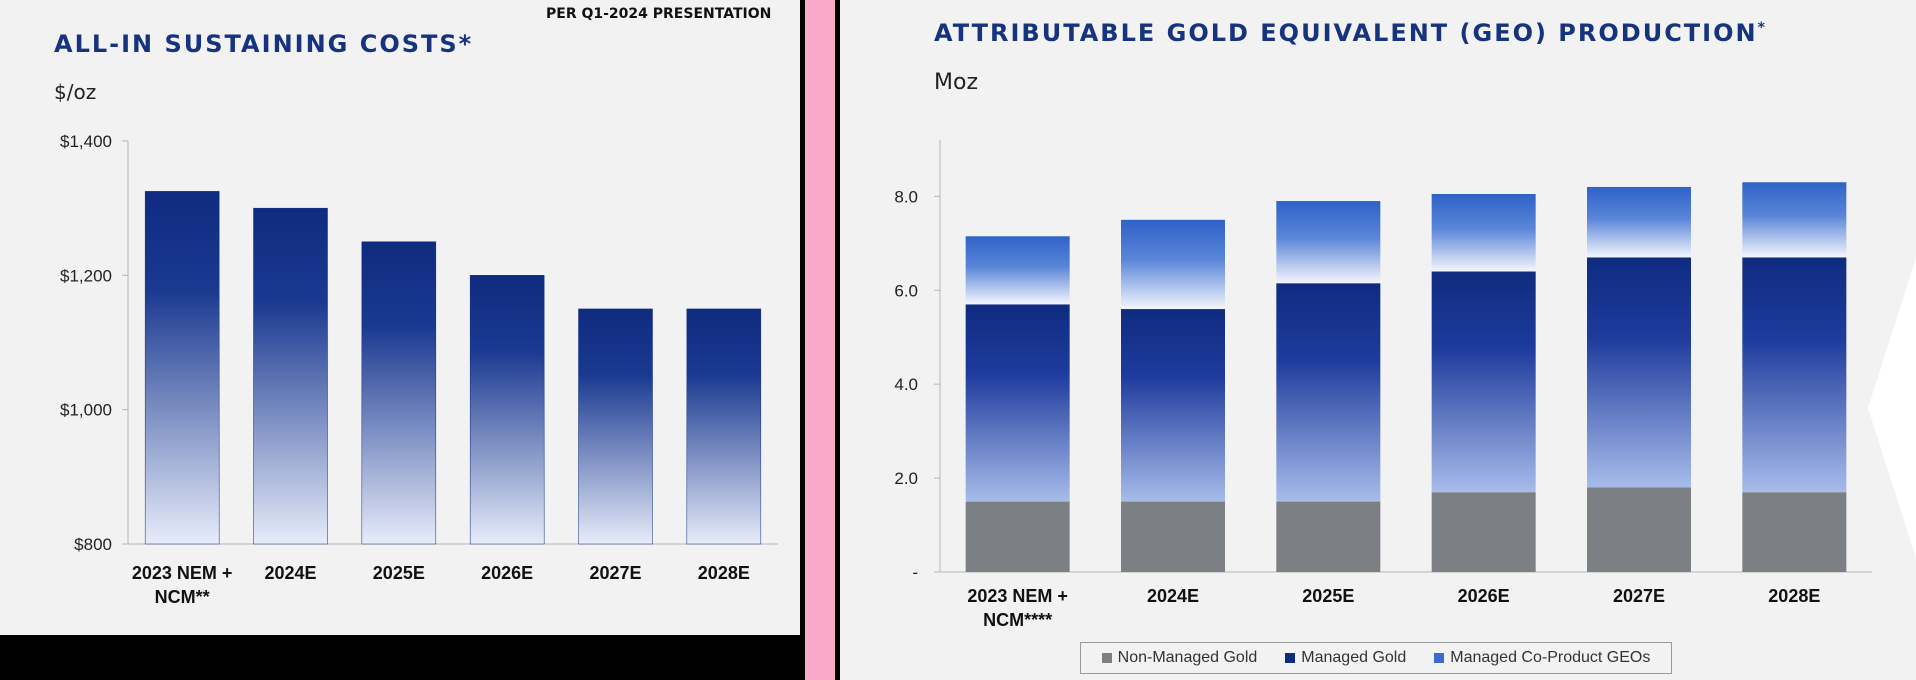 The width and height of the screenshot is (1916, 680). I want to click on aisc-y-tick-label: $1,400, so click(86, 141).